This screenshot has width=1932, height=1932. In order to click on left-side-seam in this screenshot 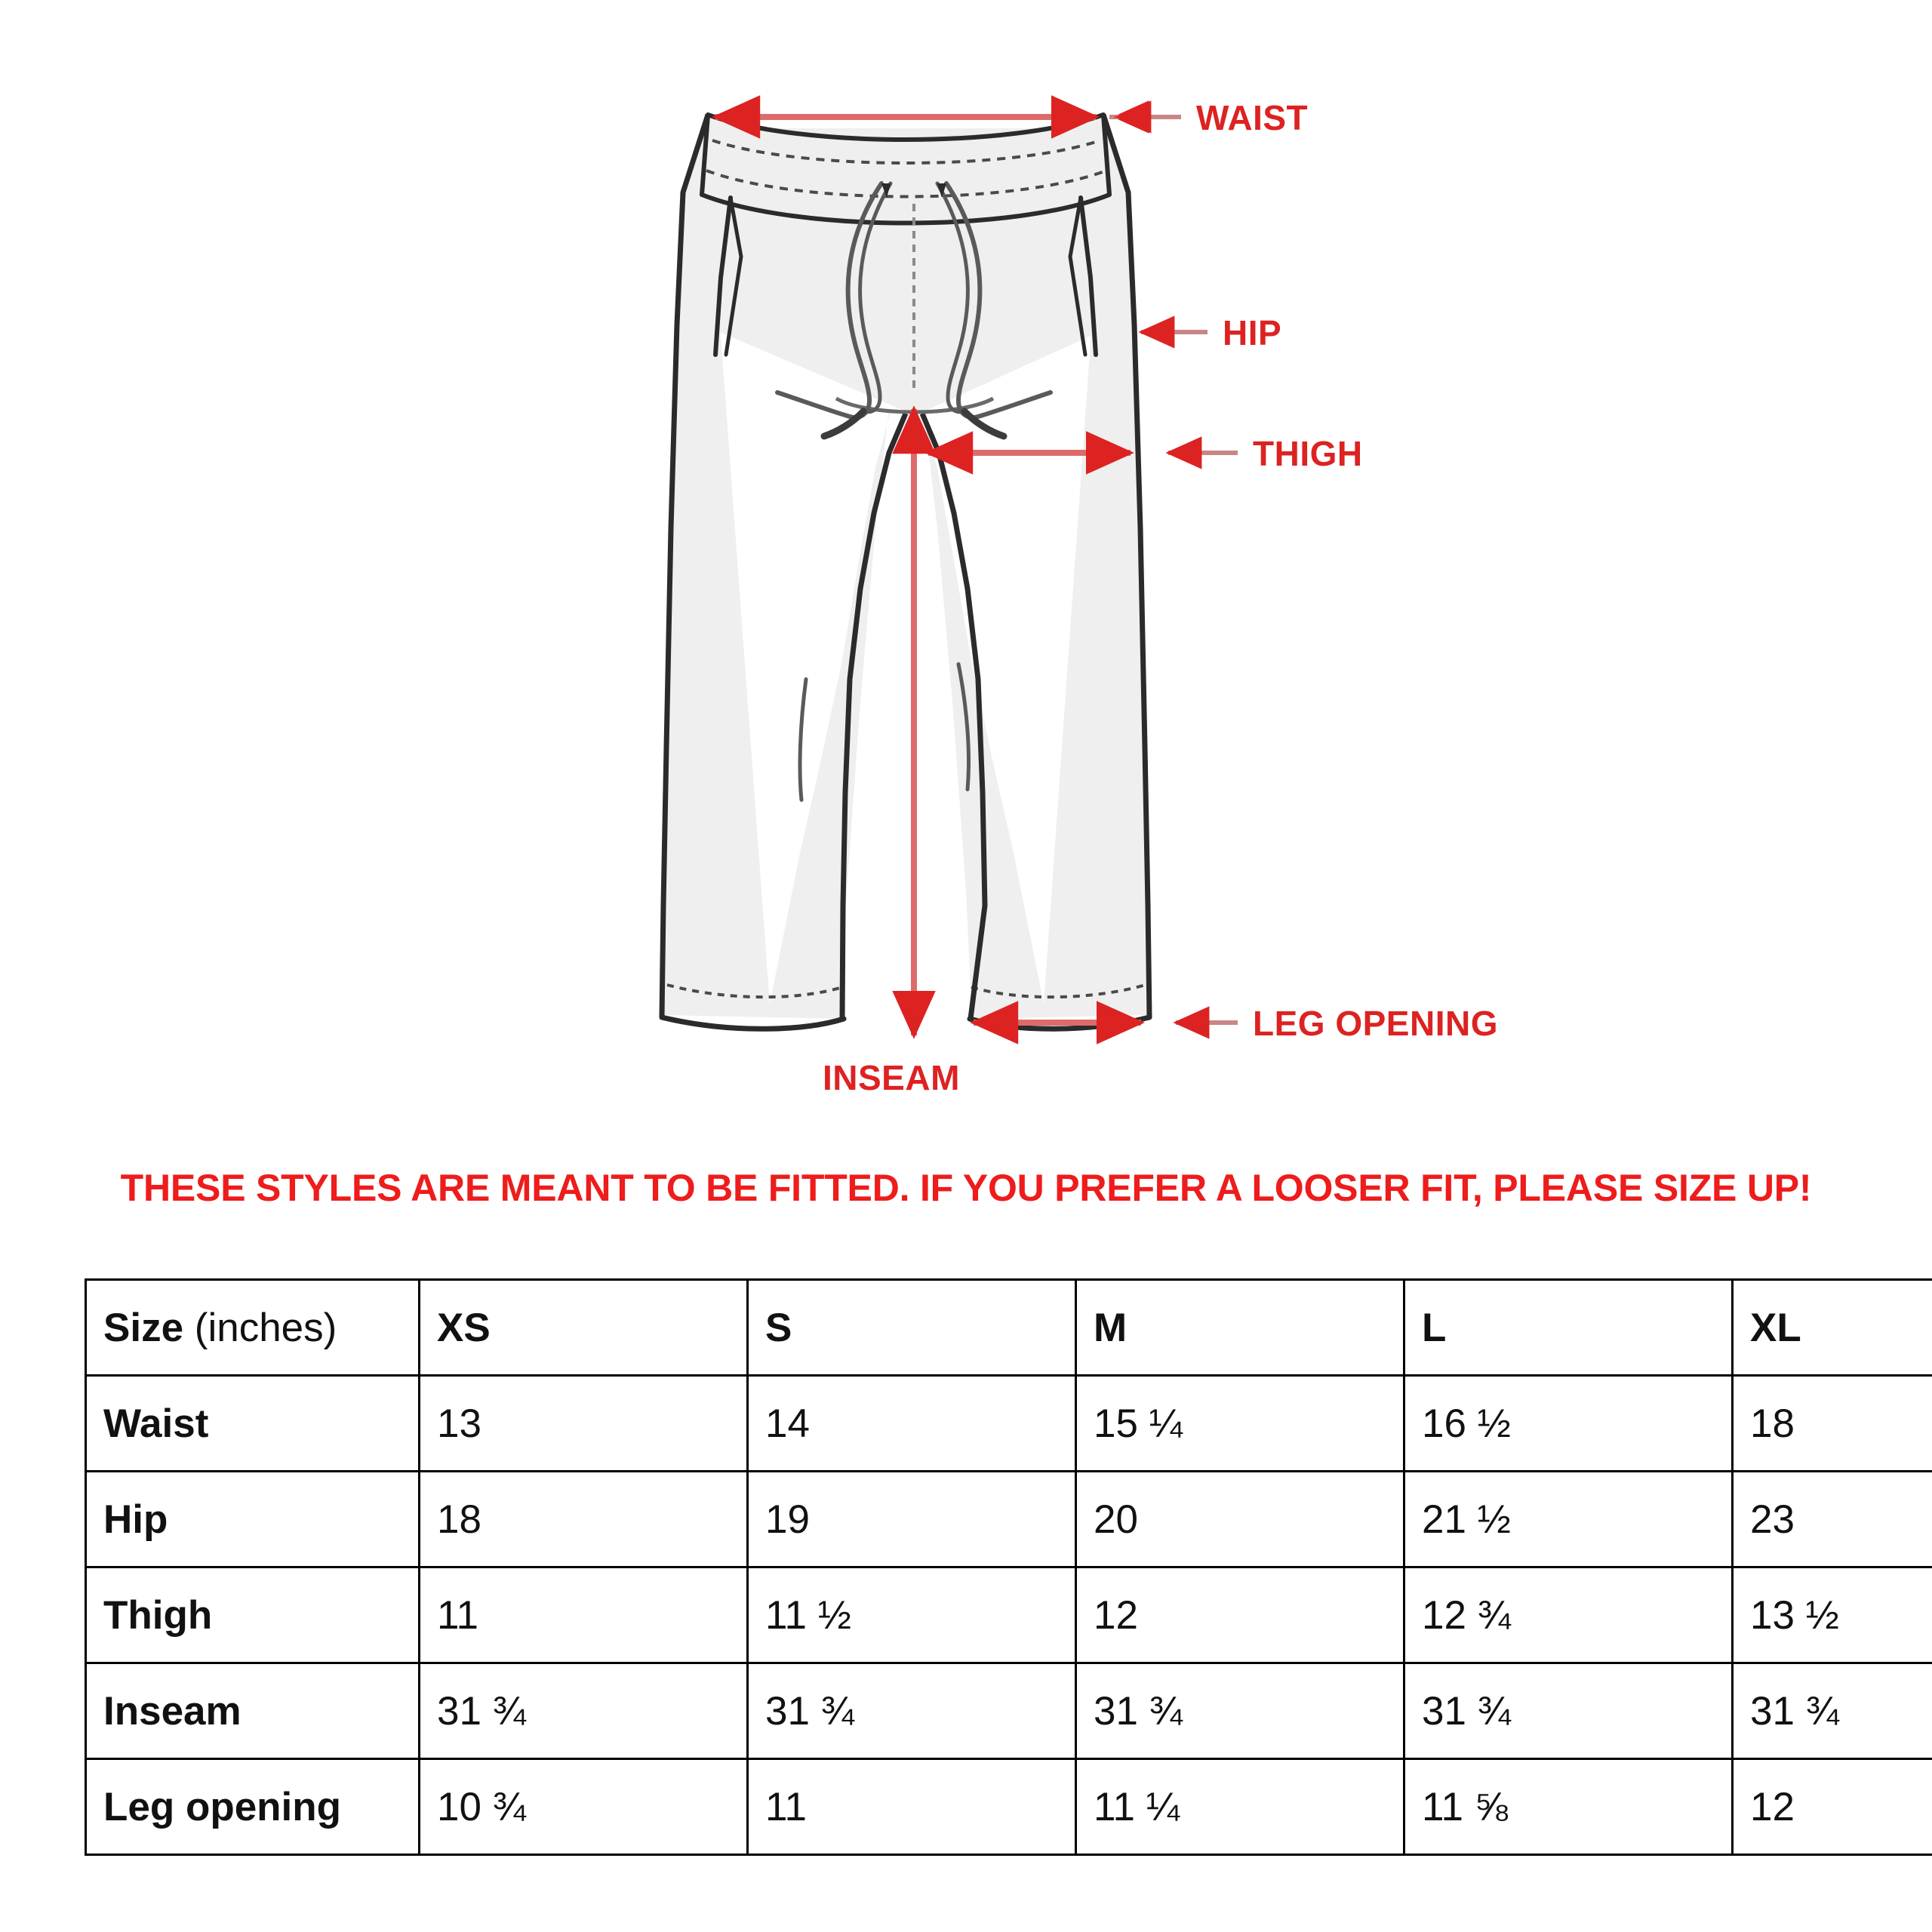, I will do `click(685, 565)`.